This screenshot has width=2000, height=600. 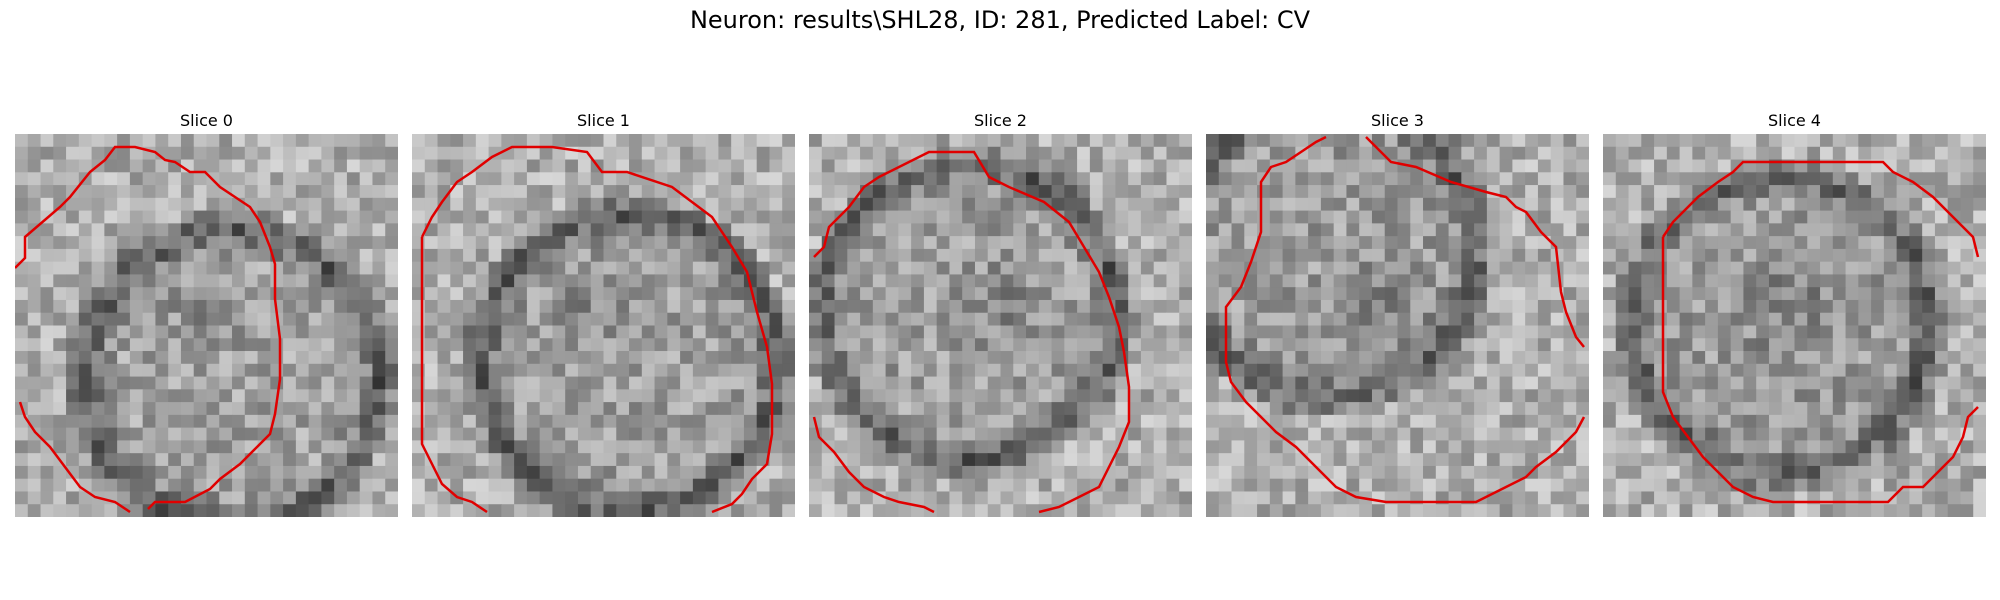 I want to click on slice-panel-2: Slice 2, so click(x=1000, y=312).